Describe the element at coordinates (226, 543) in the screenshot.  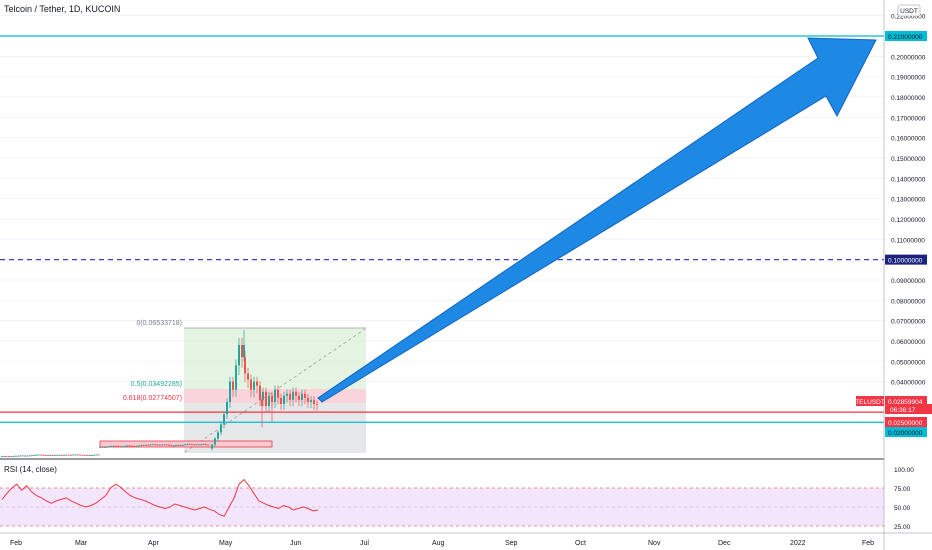
I see `time-label: May` at that location.